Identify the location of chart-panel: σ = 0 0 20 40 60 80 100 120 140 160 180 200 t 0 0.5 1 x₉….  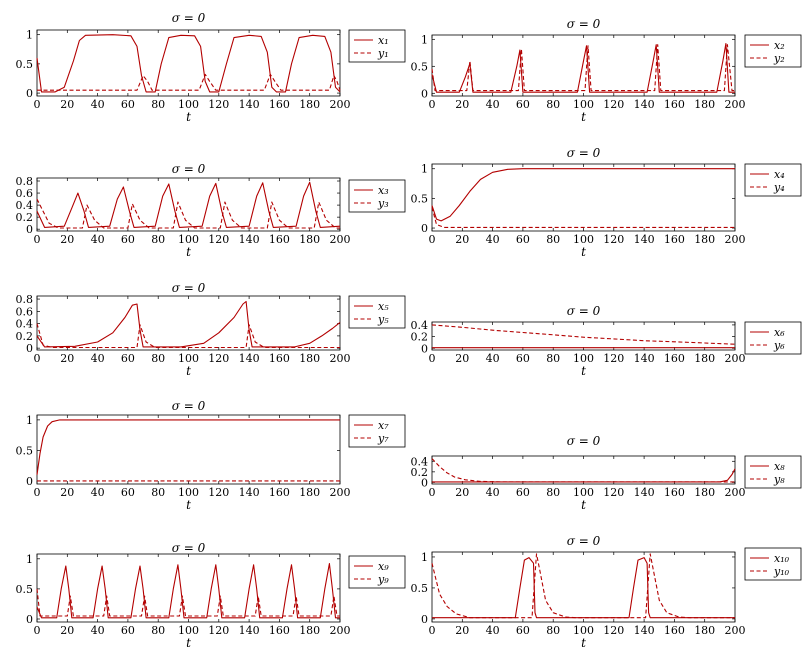
(211, 595).